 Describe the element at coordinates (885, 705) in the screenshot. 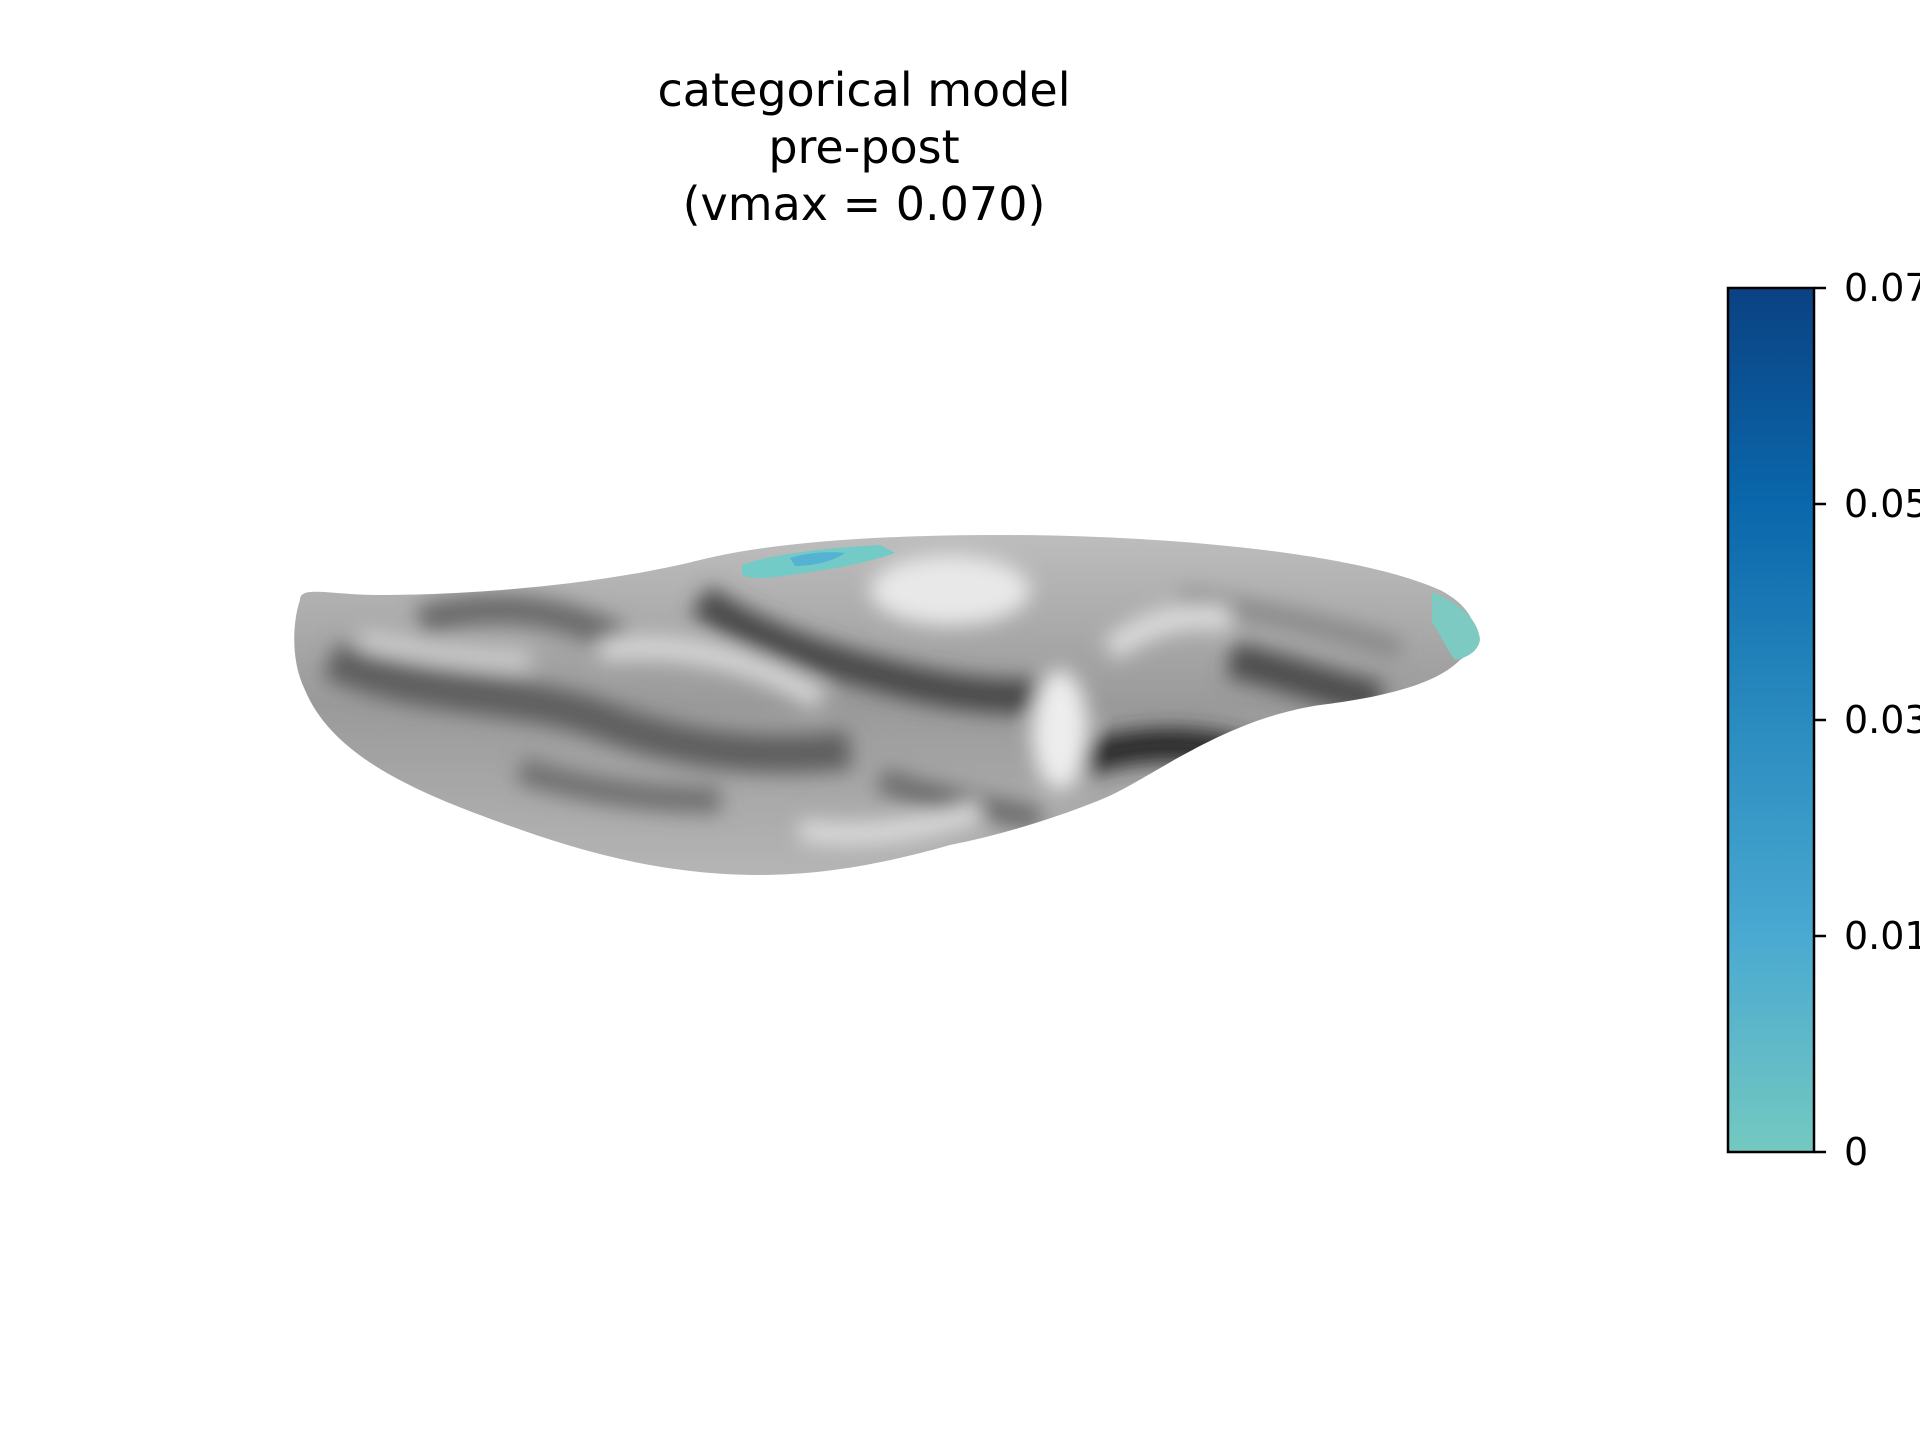

I see `cortical-surface` at that location.